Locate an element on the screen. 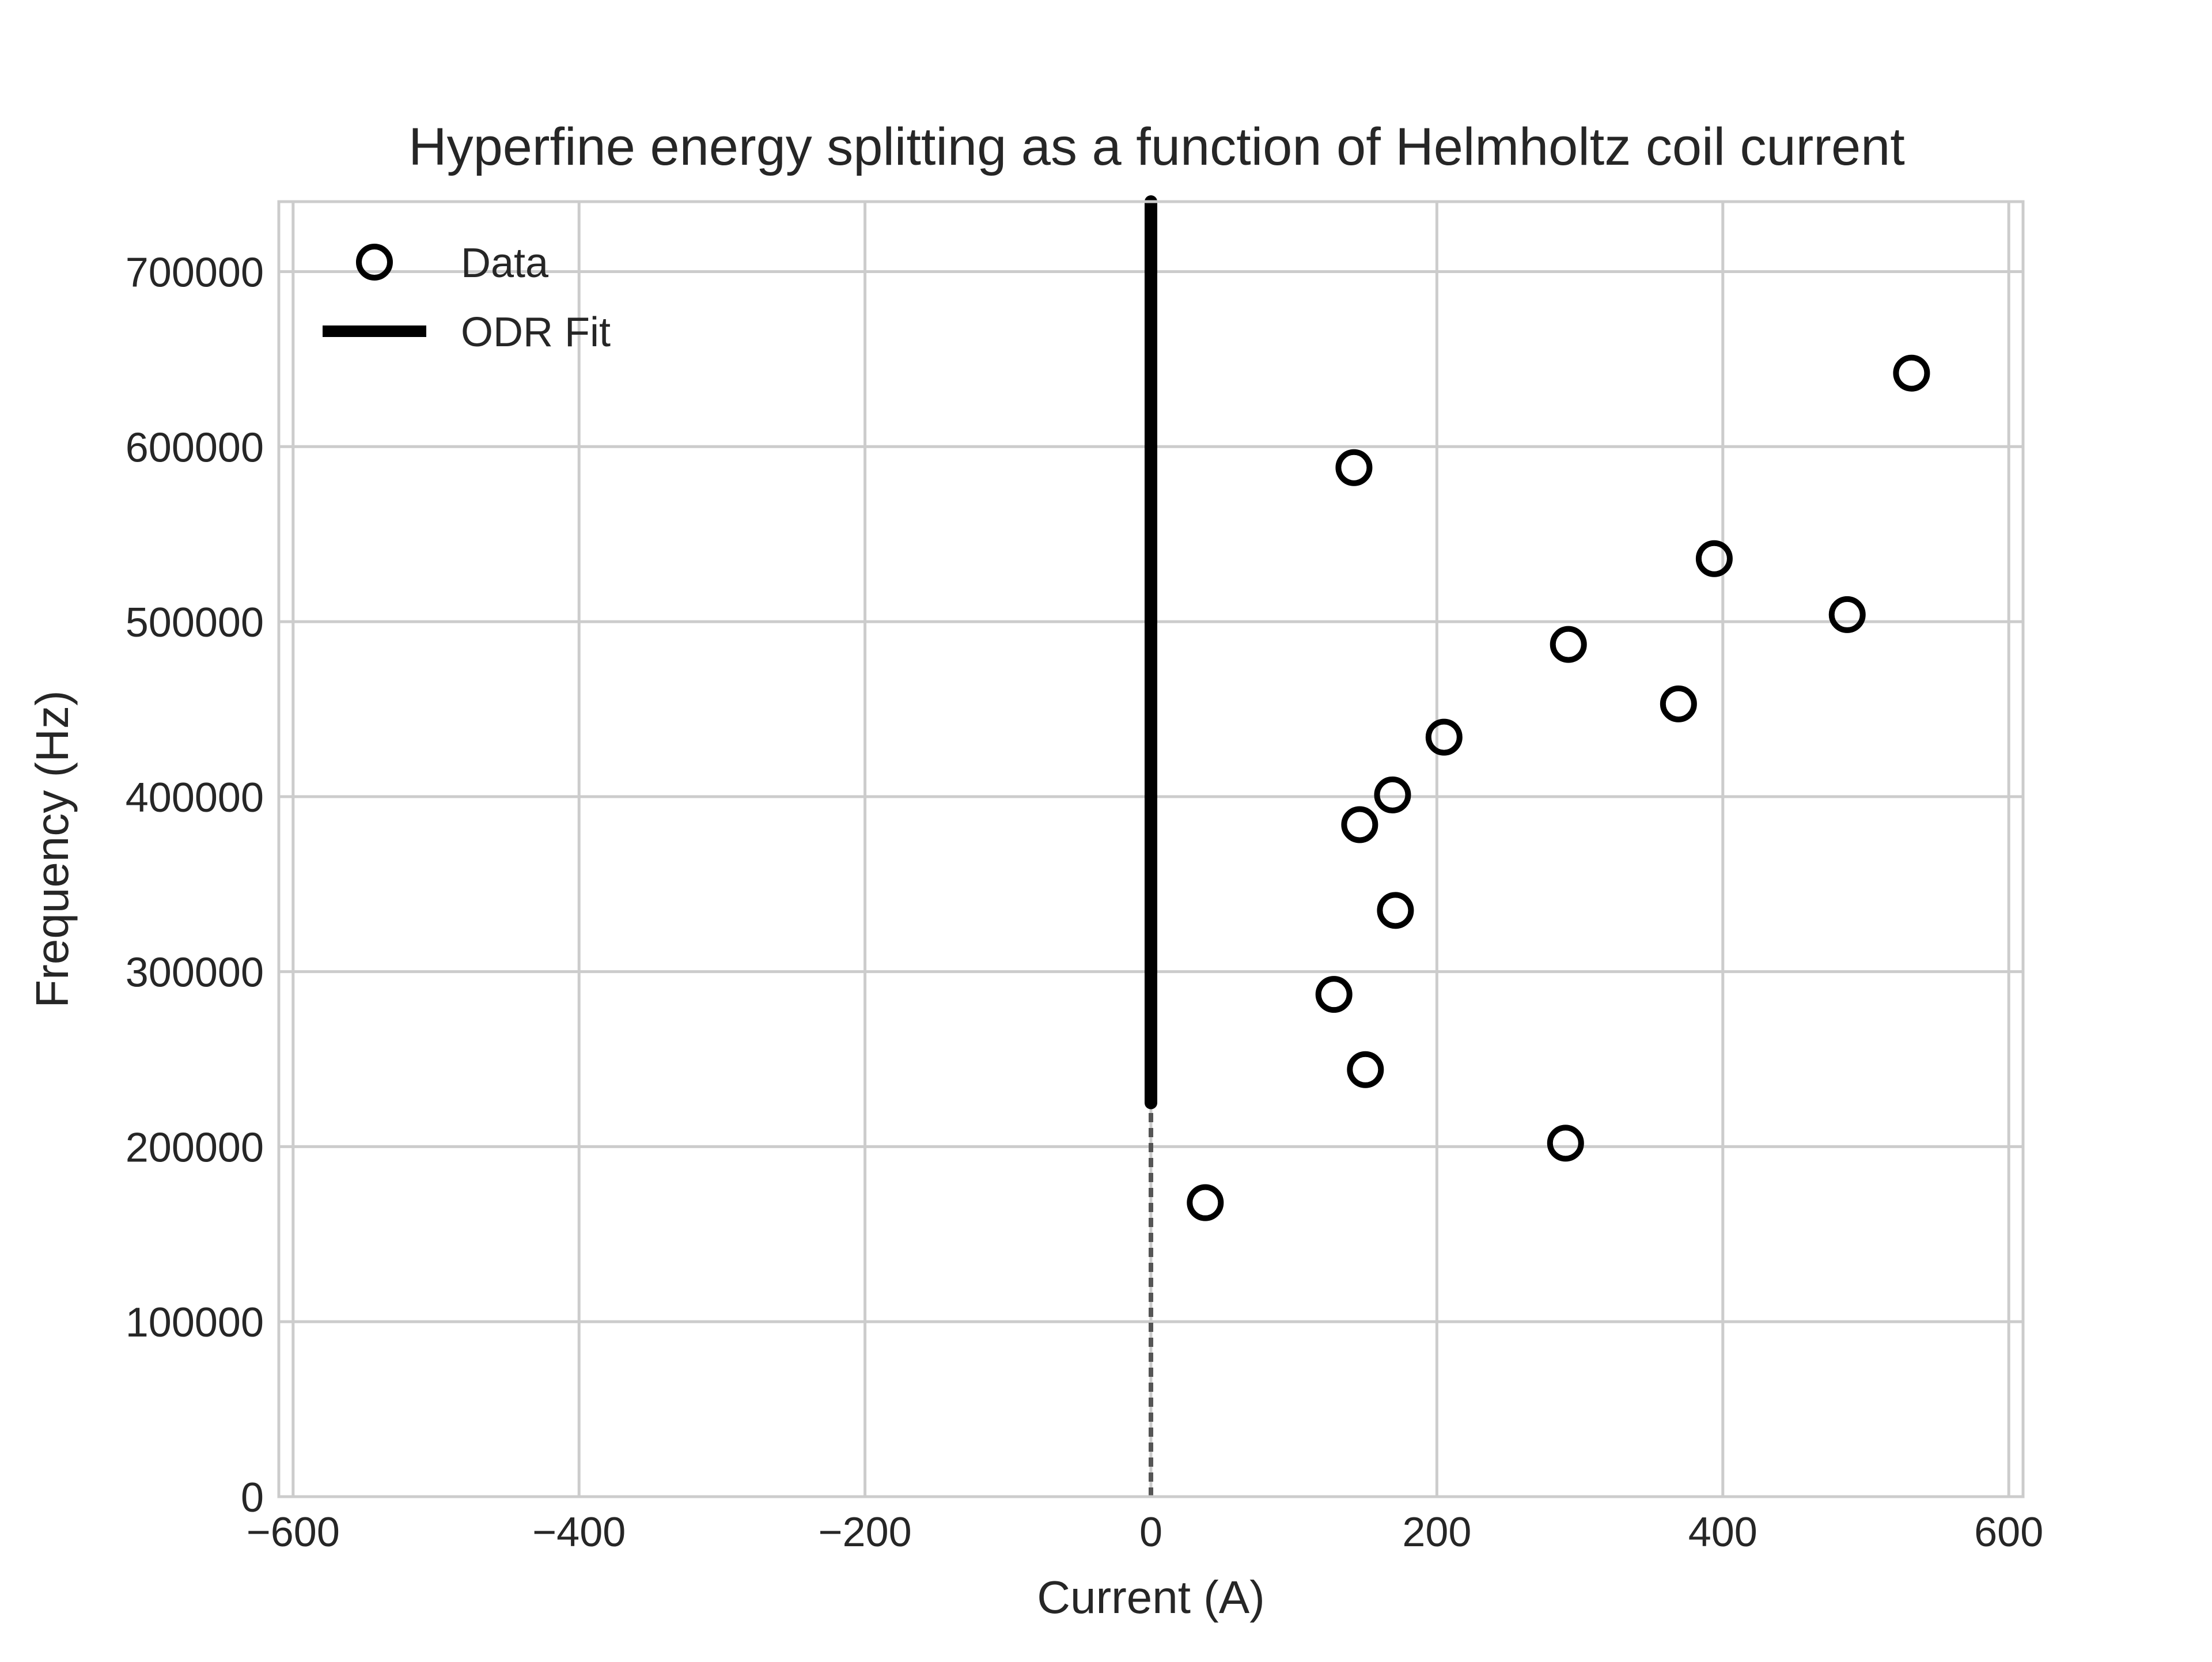 Image resolution: width=2212 pixels, height=1662 pixels. x-axis-ticks: −600 −400 −200 0 200 400 600 is located at coordinates (1145, 1532).